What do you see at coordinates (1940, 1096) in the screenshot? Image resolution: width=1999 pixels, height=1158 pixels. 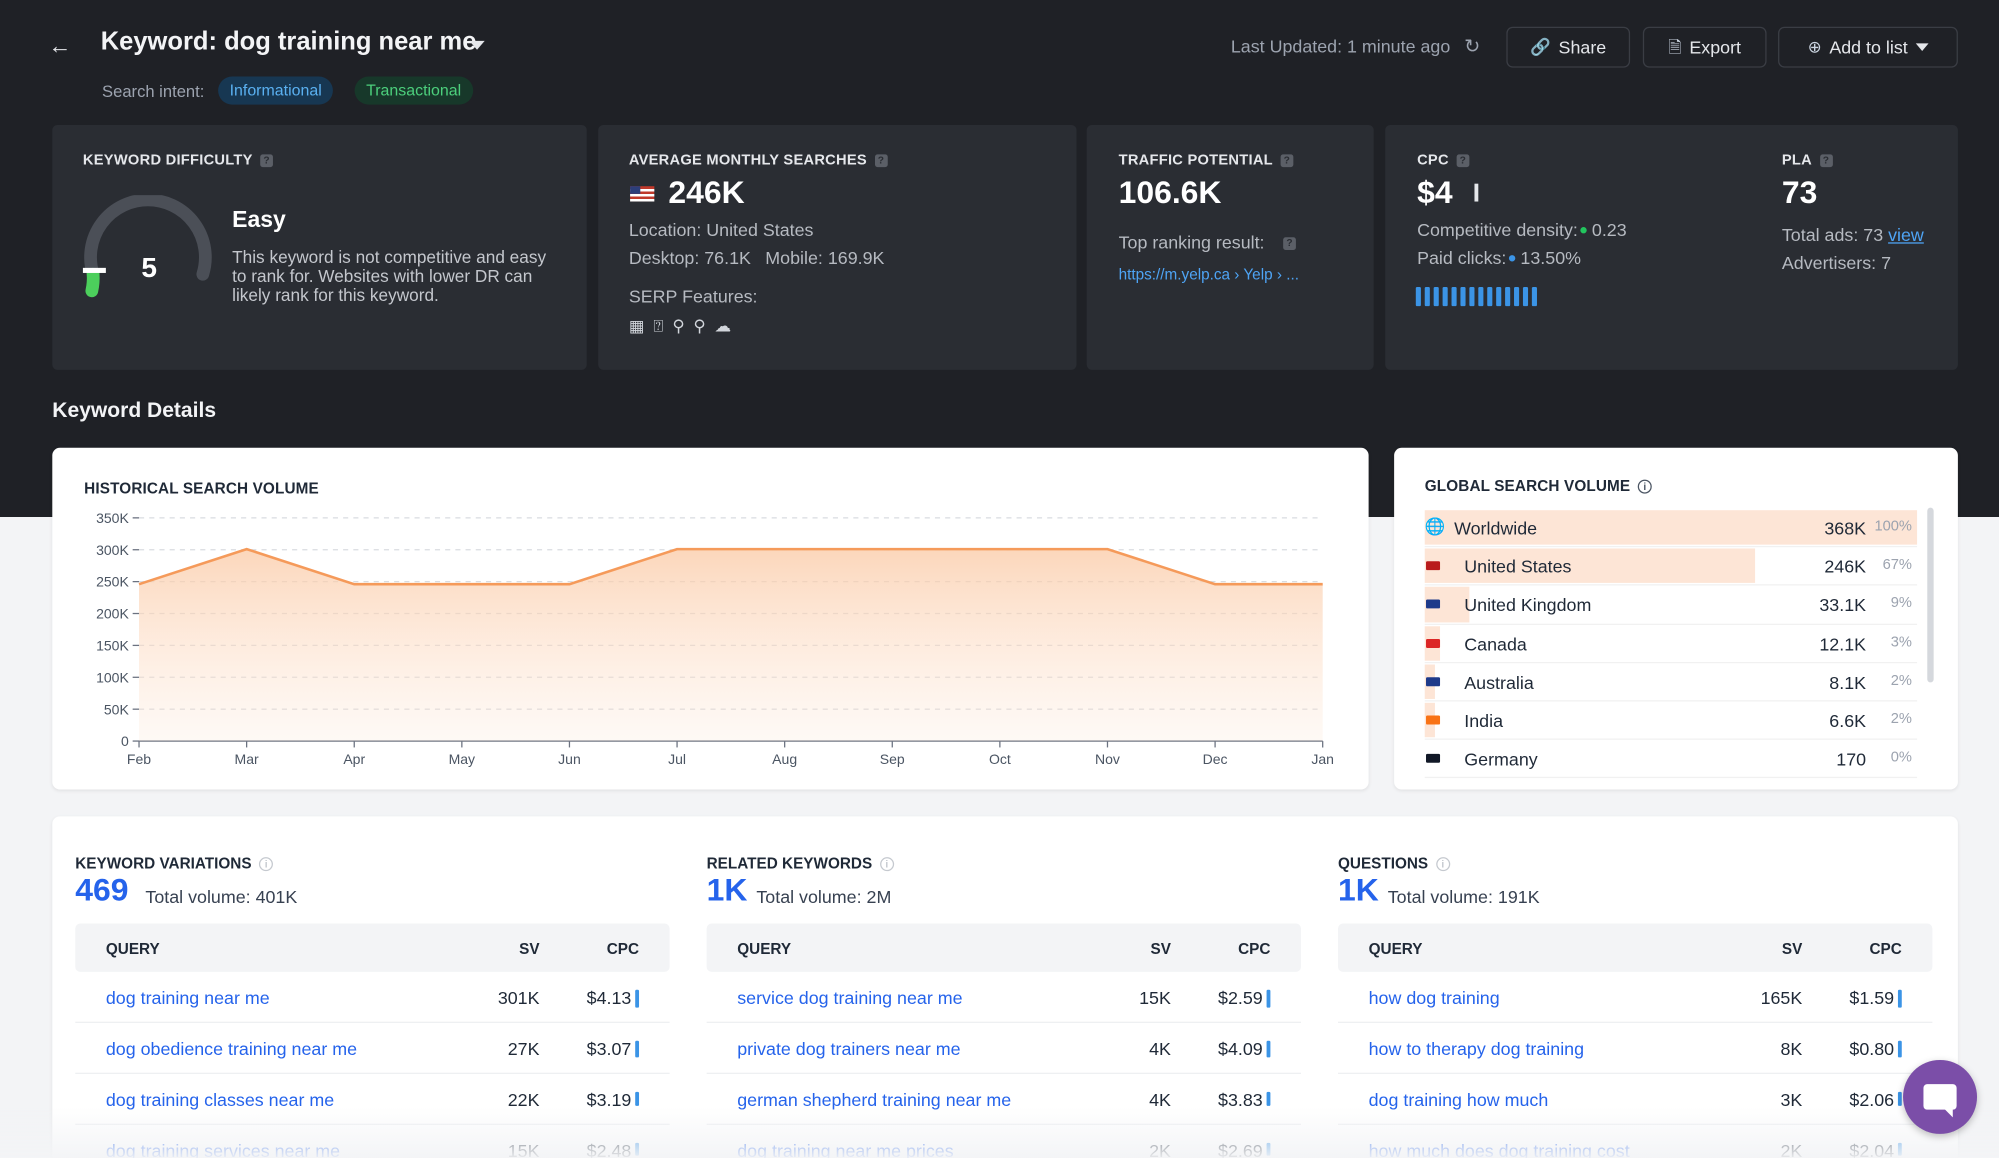 I see `chat-button` at bounding box center [1940, 1096].